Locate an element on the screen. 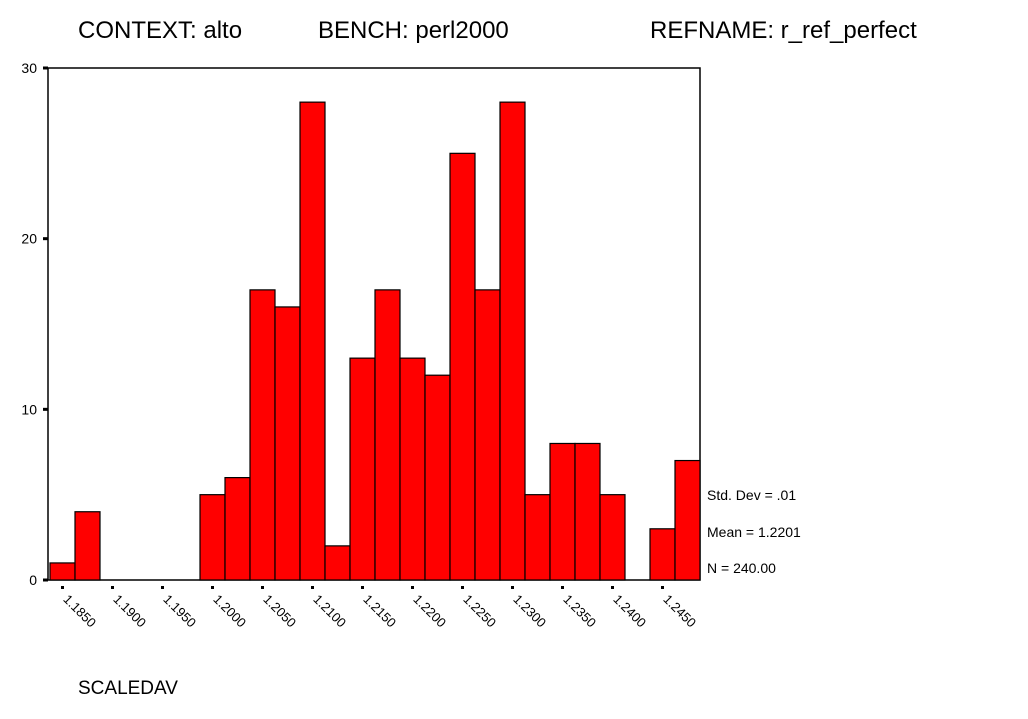 This screenshot has height=719, width=1028. x-tick-label: 1.1900 is located at coordinates (129, 611).